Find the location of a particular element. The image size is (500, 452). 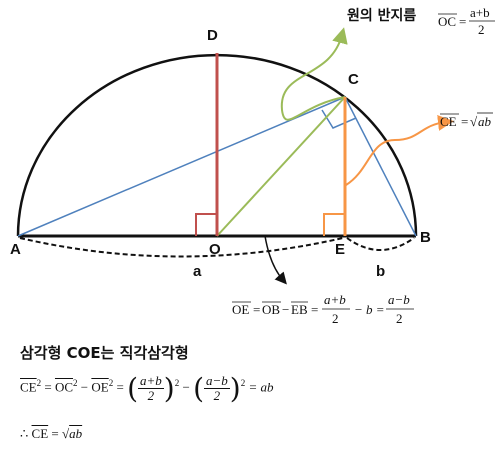

point-label-a: A is located at coordinates (15, 249).